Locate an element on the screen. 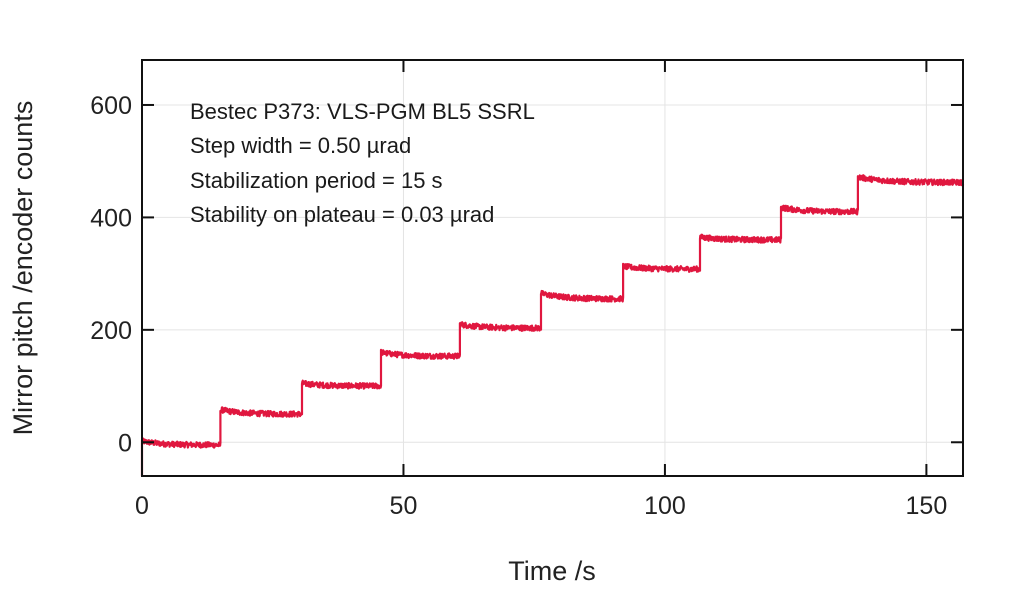 Image resolution: width=1024 pixels, height=589 pixels. x-tick-labels: 0 50 100 150 is located at coordinates (541, 506).